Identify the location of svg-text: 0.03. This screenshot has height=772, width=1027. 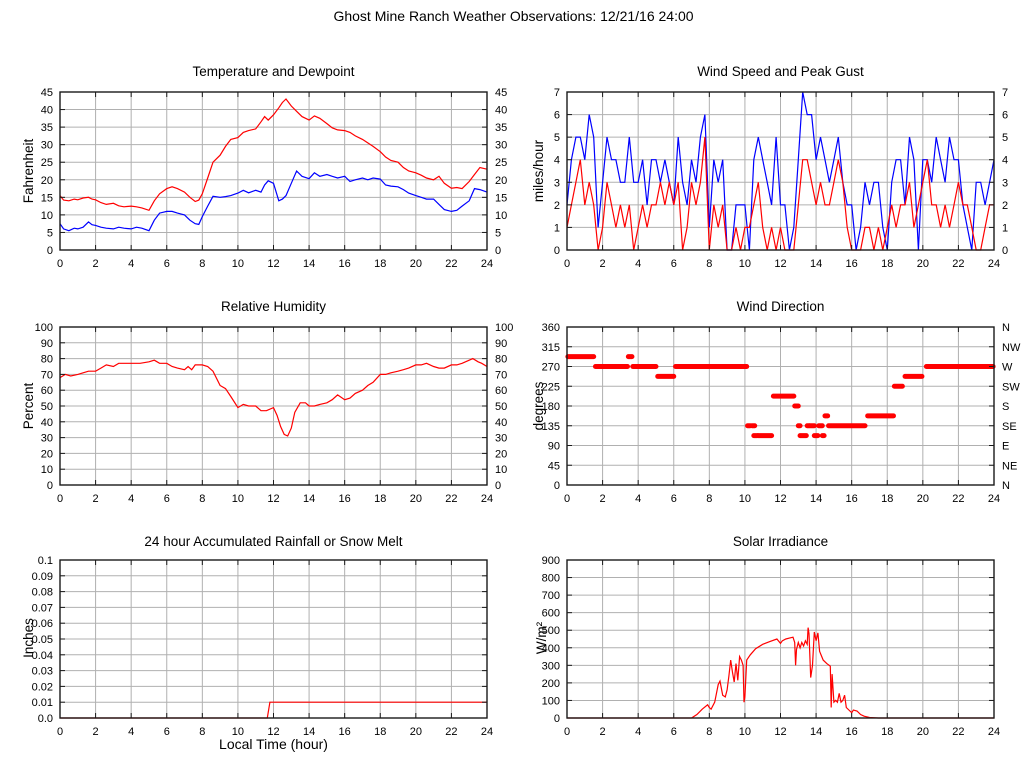
(42, 672).